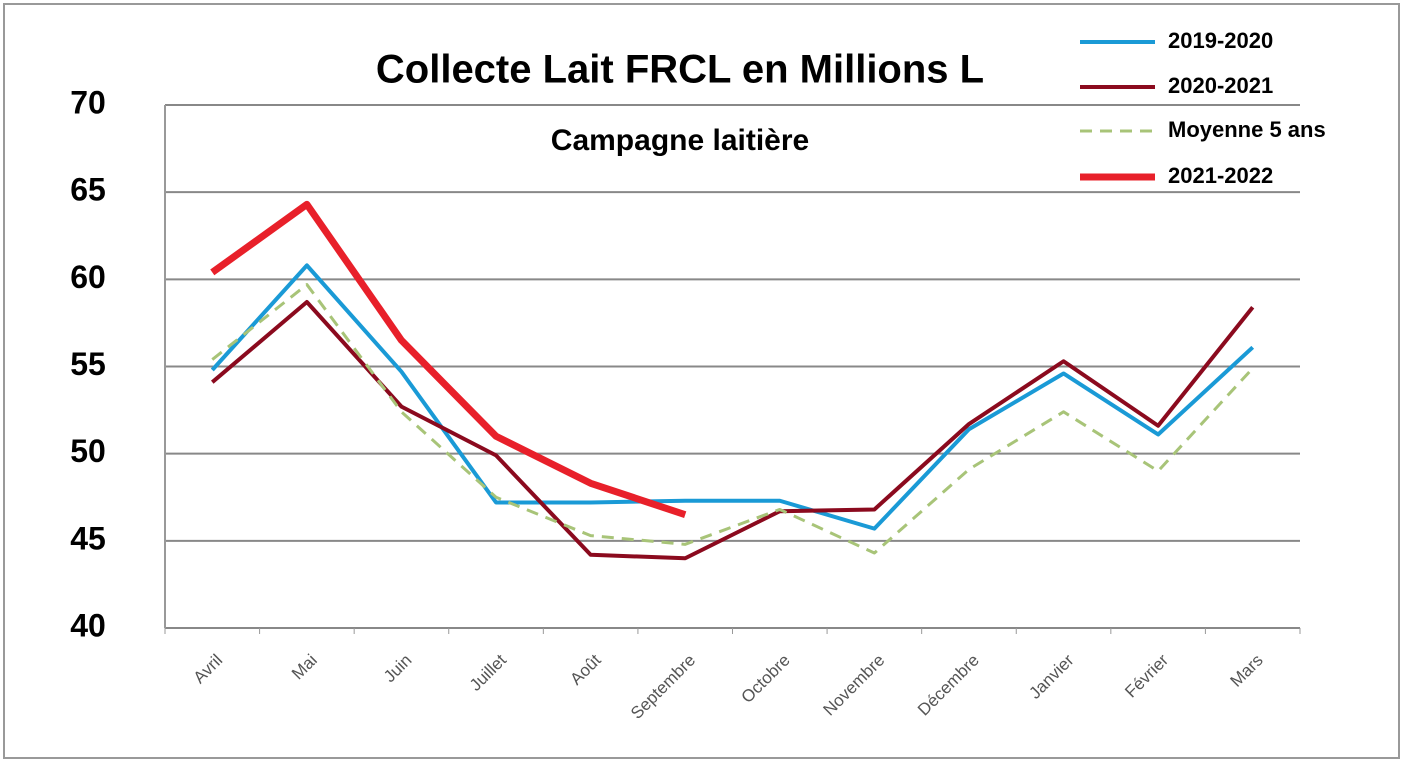  What do you see at coordinates (88, 364) in the screenshot?
I see `y-tick-label: 55` at bounding box center [88, 364].